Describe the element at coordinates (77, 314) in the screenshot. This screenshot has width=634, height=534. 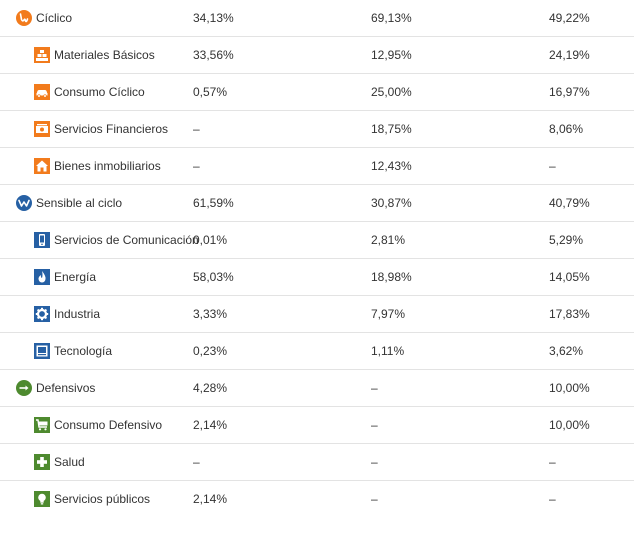
I see `sector-label-text: Industria` at that location.